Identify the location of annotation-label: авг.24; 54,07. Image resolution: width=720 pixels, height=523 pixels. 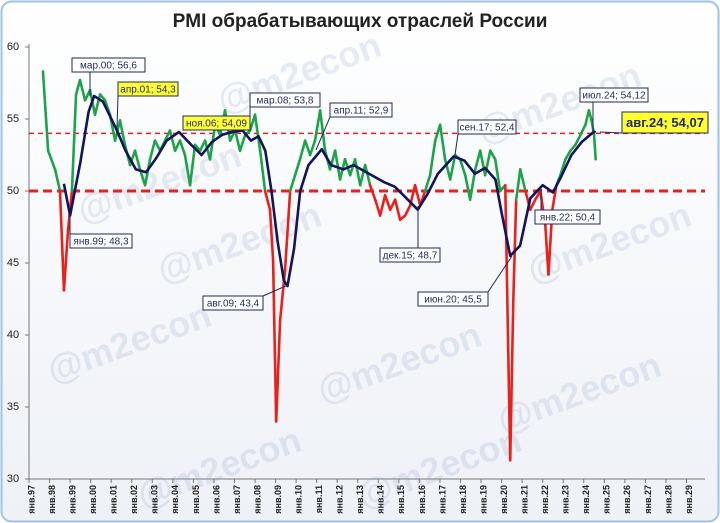
(665, 122).